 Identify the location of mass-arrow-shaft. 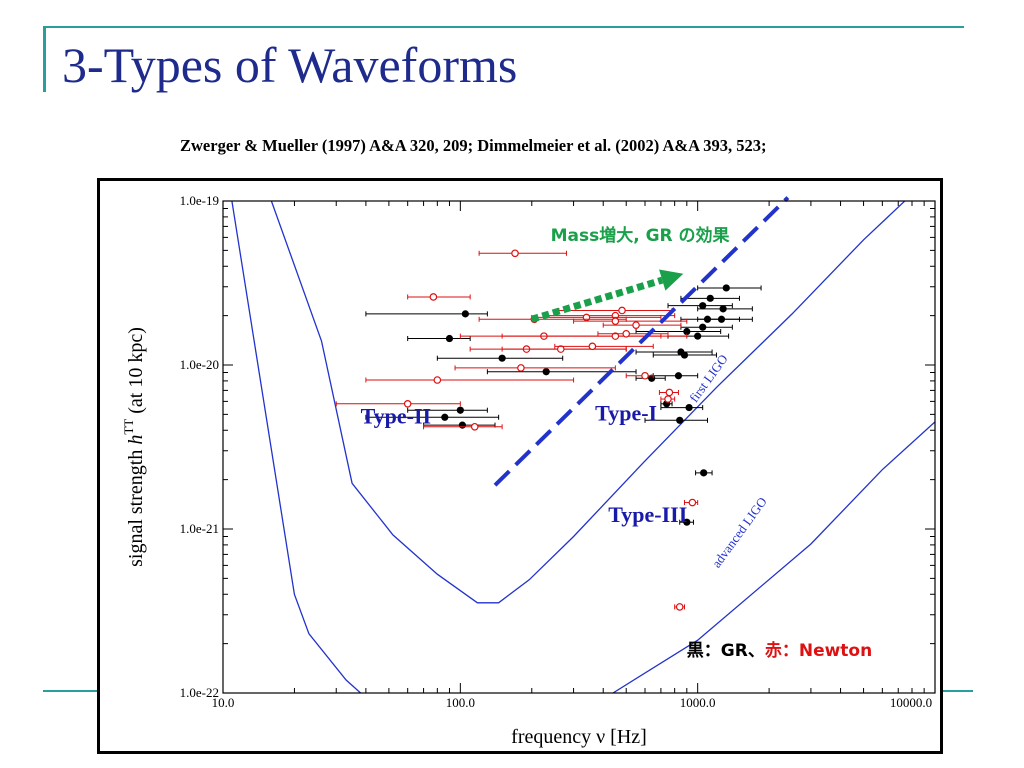
(597, 299).